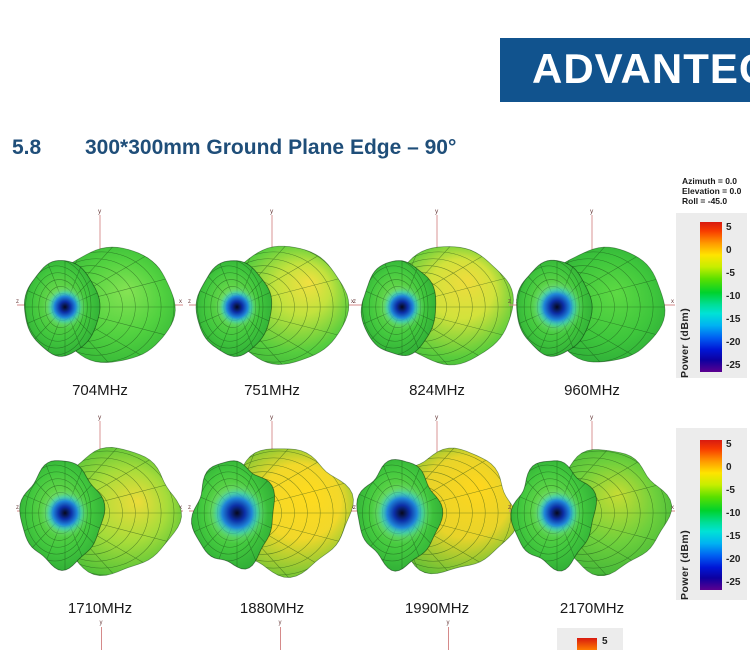  I want to click on section-number: 5.8, so click(27, 147).